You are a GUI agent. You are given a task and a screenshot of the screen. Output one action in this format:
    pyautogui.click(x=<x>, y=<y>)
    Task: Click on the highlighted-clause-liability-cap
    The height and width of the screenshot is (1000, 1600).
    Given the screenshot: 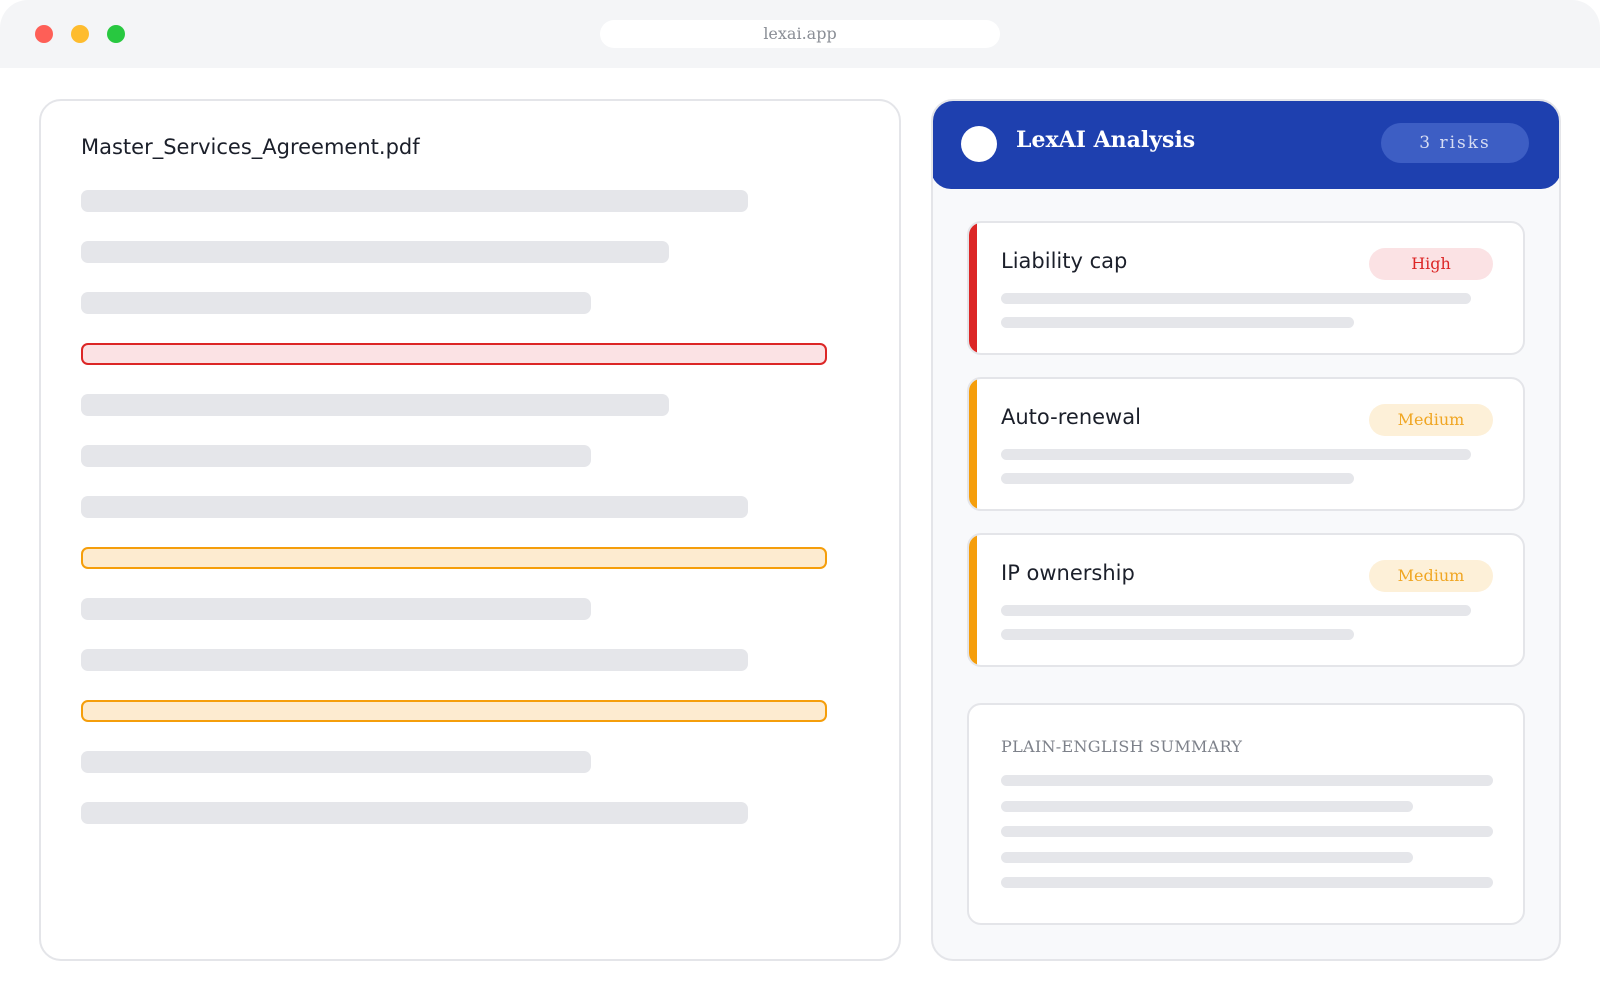 What is the action you would take?
    pyautogui.click(x=454, y=354)
    